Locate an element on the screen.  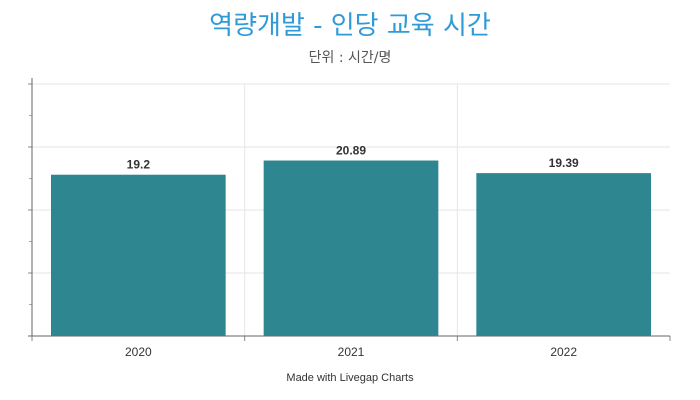
x-tick-label-2020: 2020 is located at coordinates (138, 352).